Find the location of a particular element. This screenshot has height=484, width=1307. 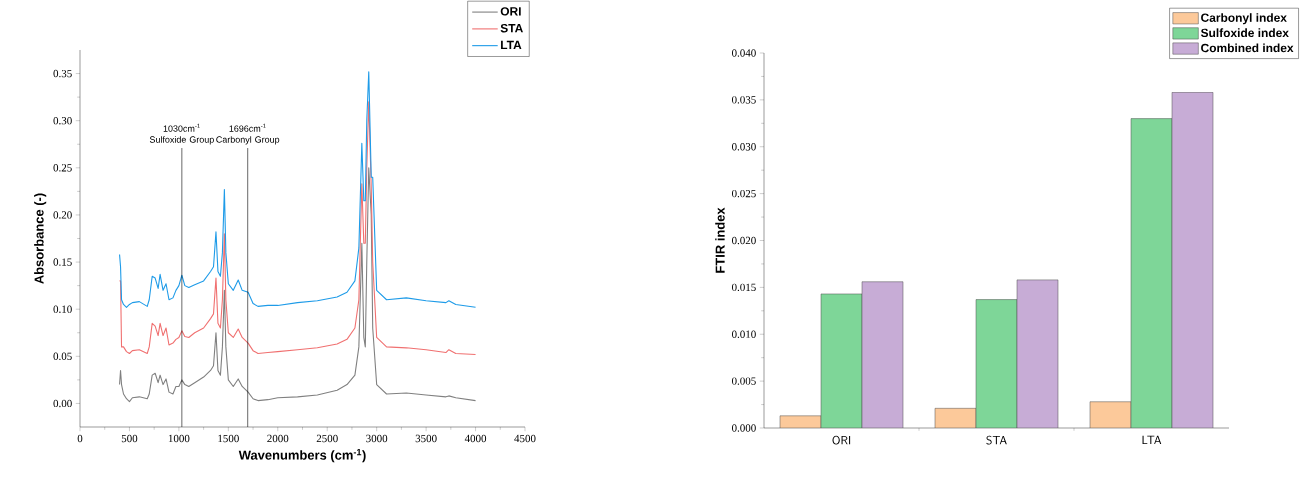

y-tick-label: 0.30 is located at coordinates (62, 120).